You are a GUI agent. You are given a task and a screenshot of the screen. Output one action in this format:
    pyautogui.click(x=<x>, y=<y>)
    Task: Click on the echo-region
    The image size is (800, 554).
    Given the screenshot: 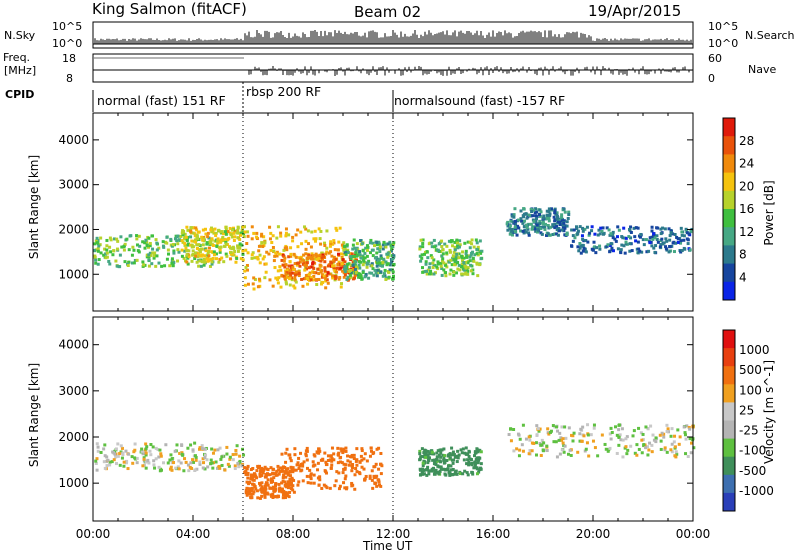 What is the action you would take?
    pyautogui.click(x=451, y=258)
    